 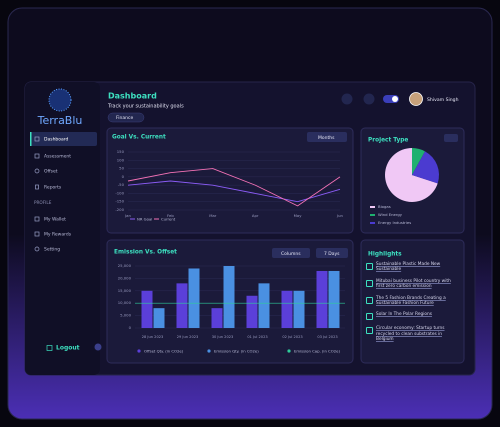 What do you see at coordinates (347, 99) in the screenshot?
I see `search-button` at bounding box center [347, 99].